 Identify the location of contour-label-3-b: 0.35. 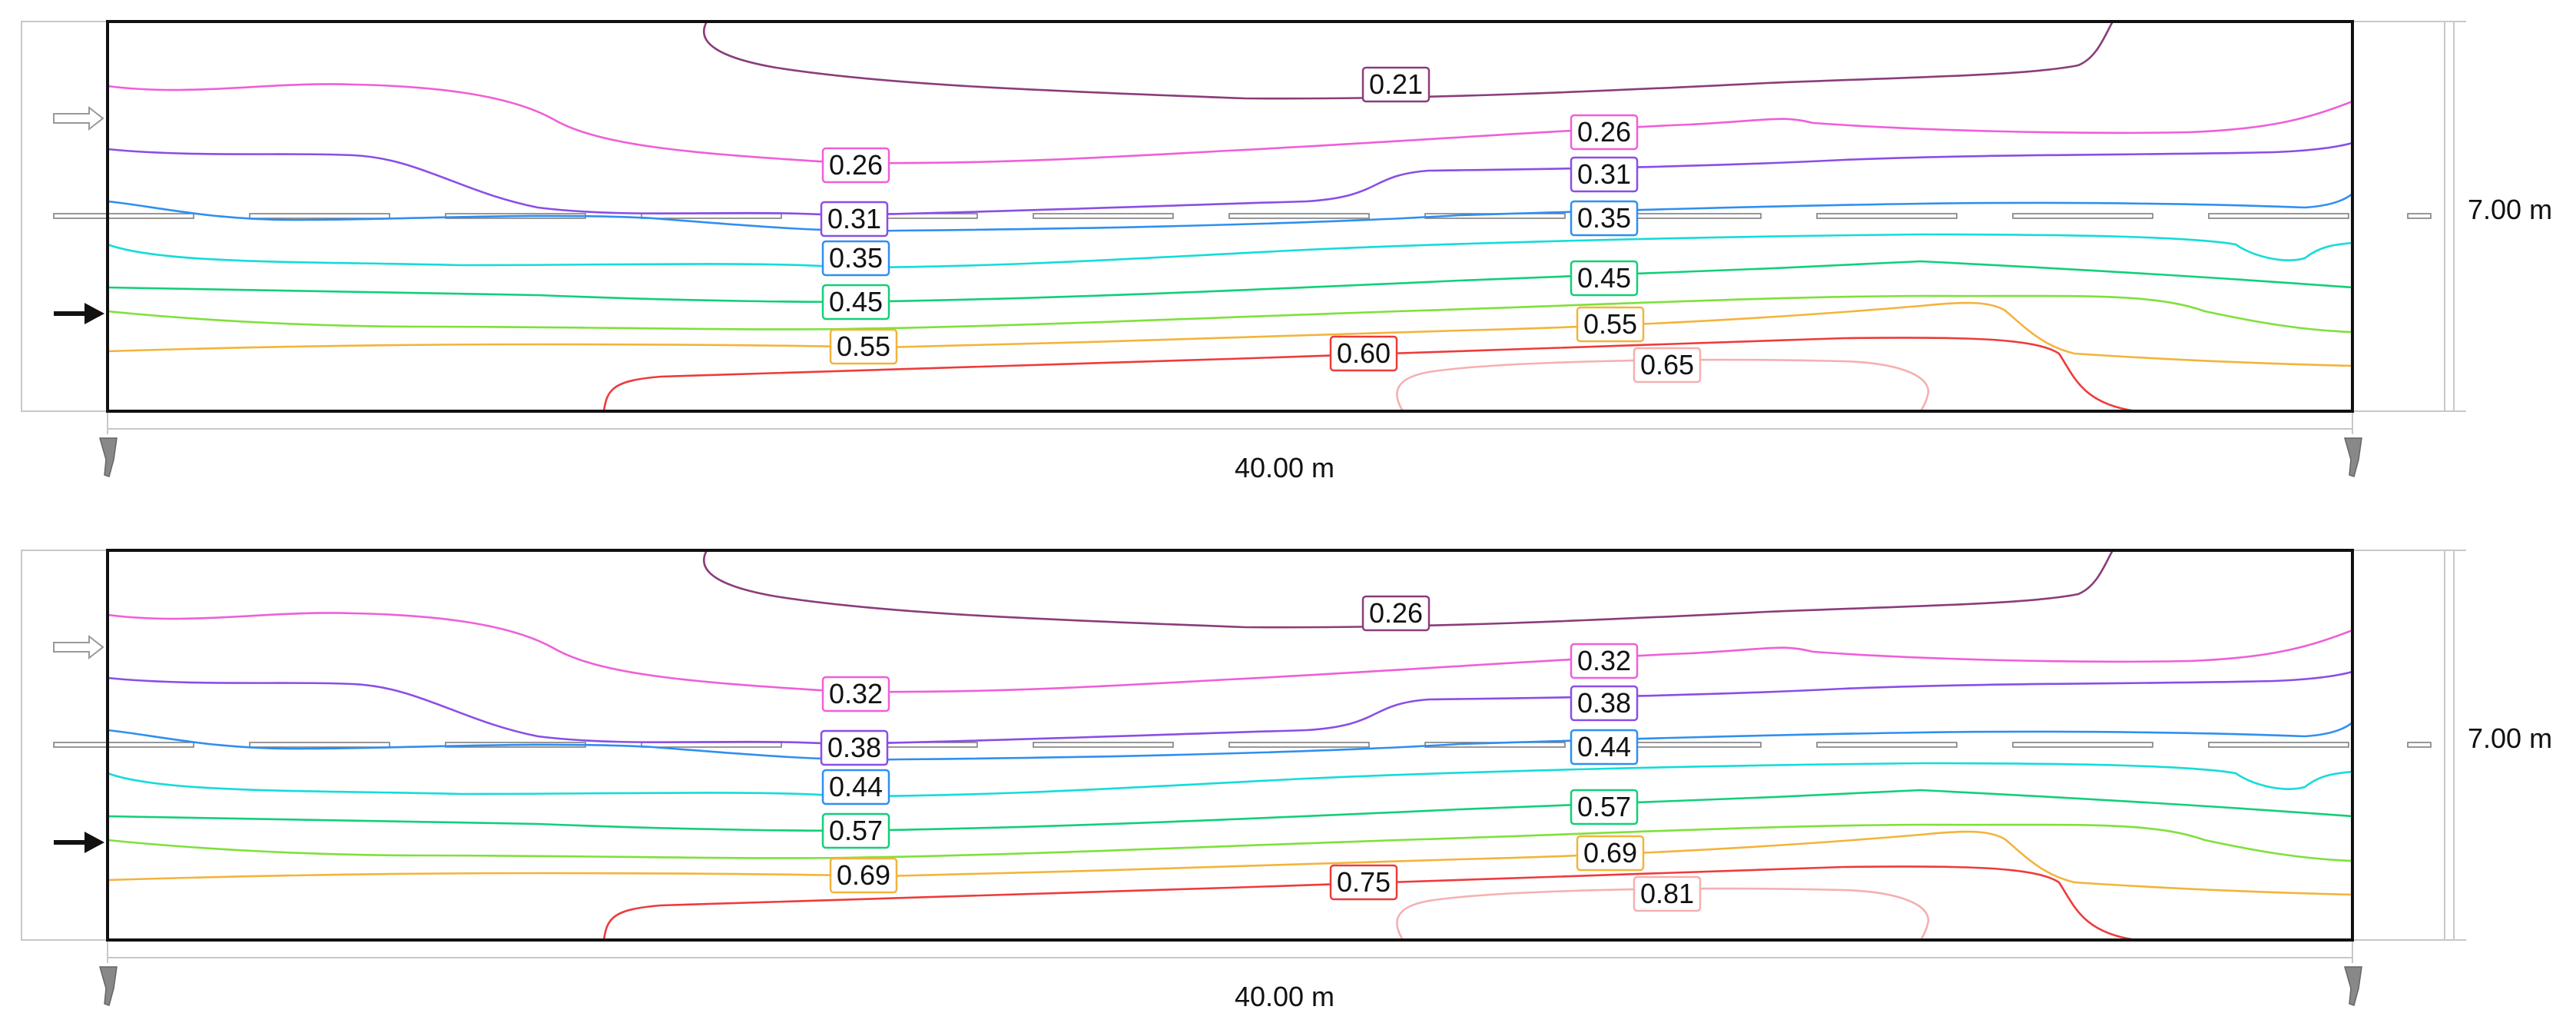
(1604, 218).